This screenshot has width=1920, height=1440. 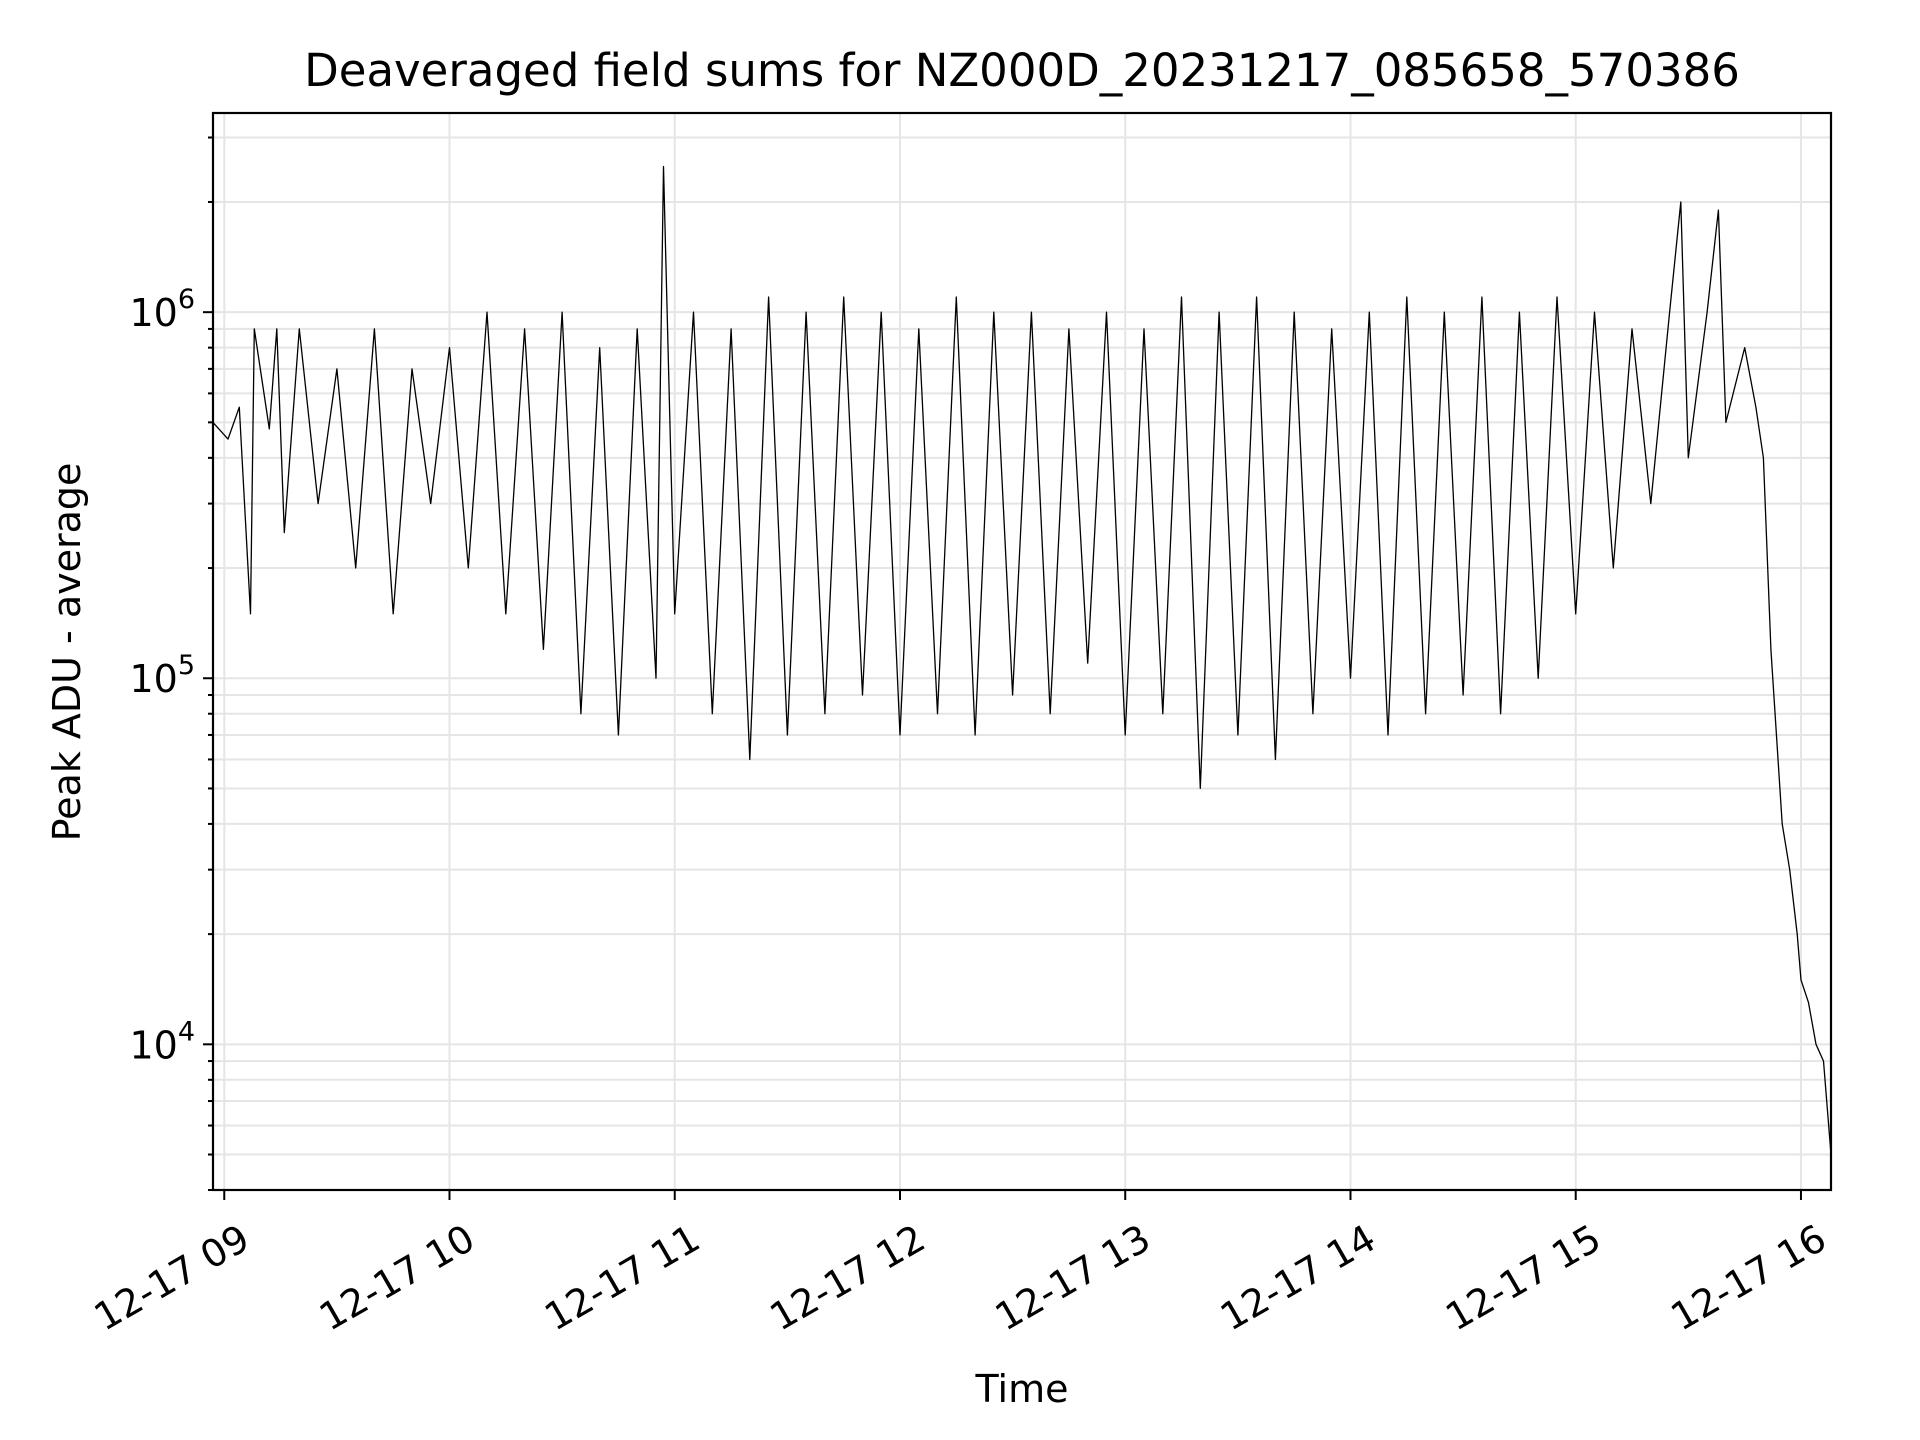 I want to click on x-tick-label: 12-17 12, so click(x=848, y=1278).